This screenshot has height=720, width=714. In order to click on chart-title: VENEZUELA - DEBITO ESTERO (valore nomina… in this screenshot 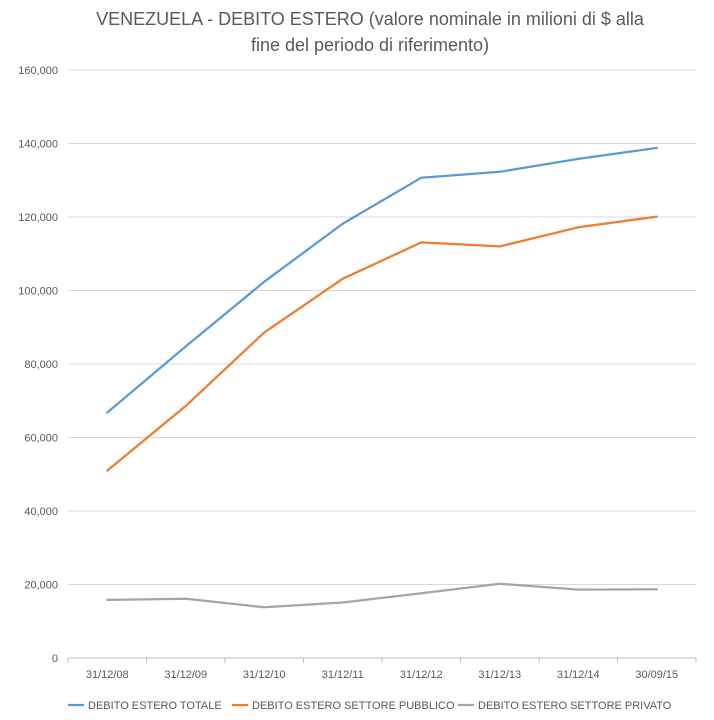, I will do `click(370, 32)`.